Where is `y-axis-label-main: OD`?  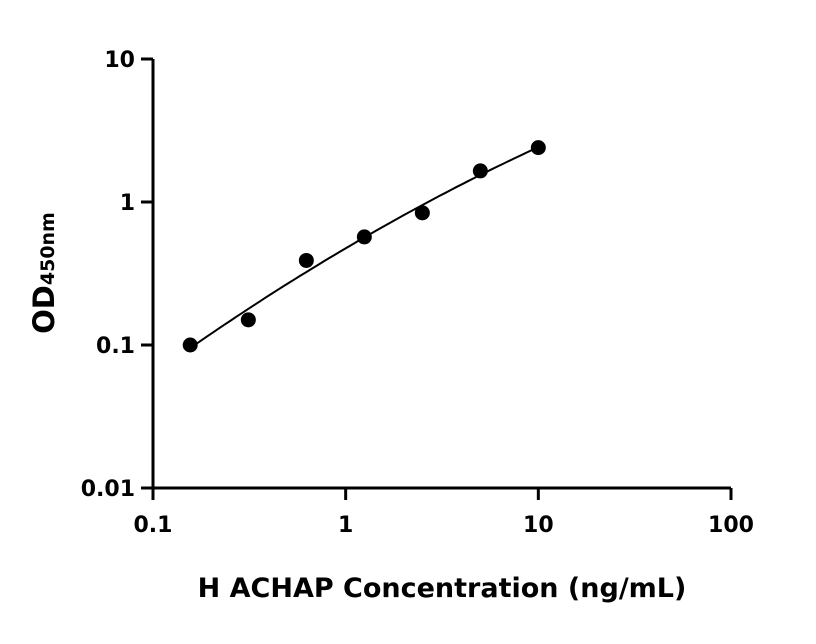
y-axis-label-main: OD is located at coordinates (44, 309).